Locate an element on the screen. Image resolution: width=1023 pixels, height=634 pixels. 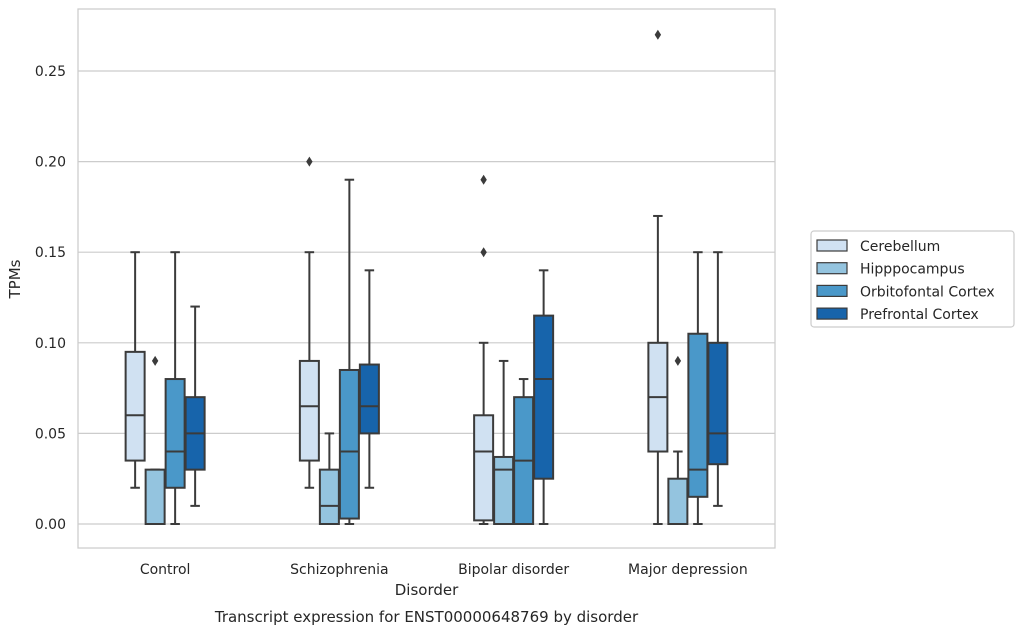
legend-label: Cerebellum is located at coordinates (900, 247).